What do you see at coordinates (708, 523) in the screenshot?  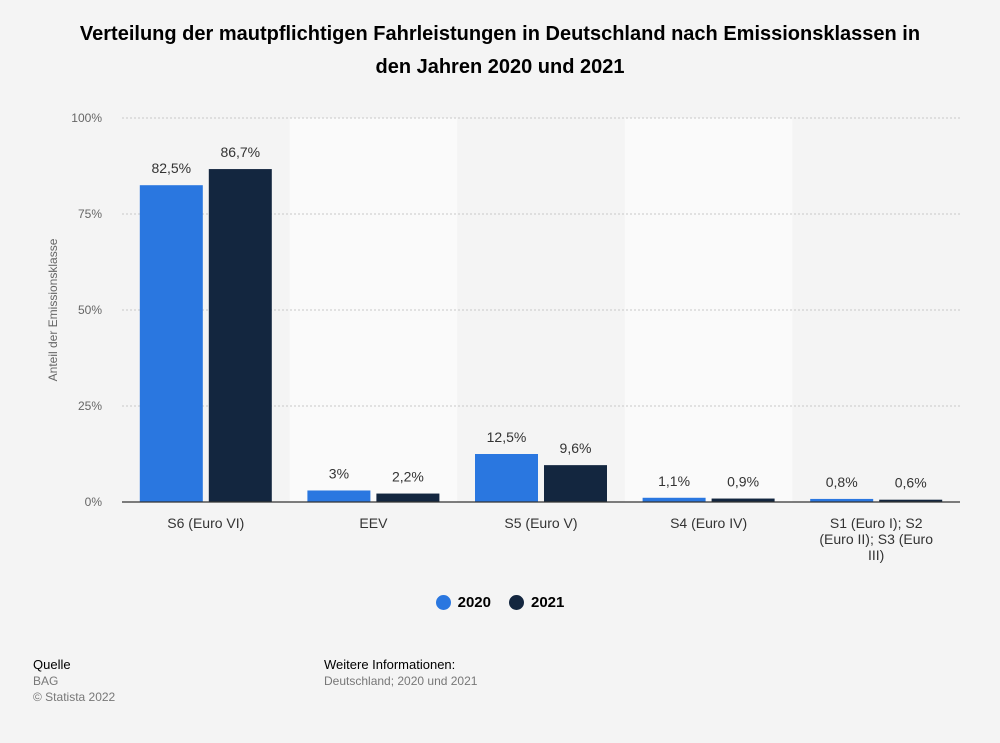 I see `x-tick-label: S4 (Euro IV)` at bounding box center [708, 523].